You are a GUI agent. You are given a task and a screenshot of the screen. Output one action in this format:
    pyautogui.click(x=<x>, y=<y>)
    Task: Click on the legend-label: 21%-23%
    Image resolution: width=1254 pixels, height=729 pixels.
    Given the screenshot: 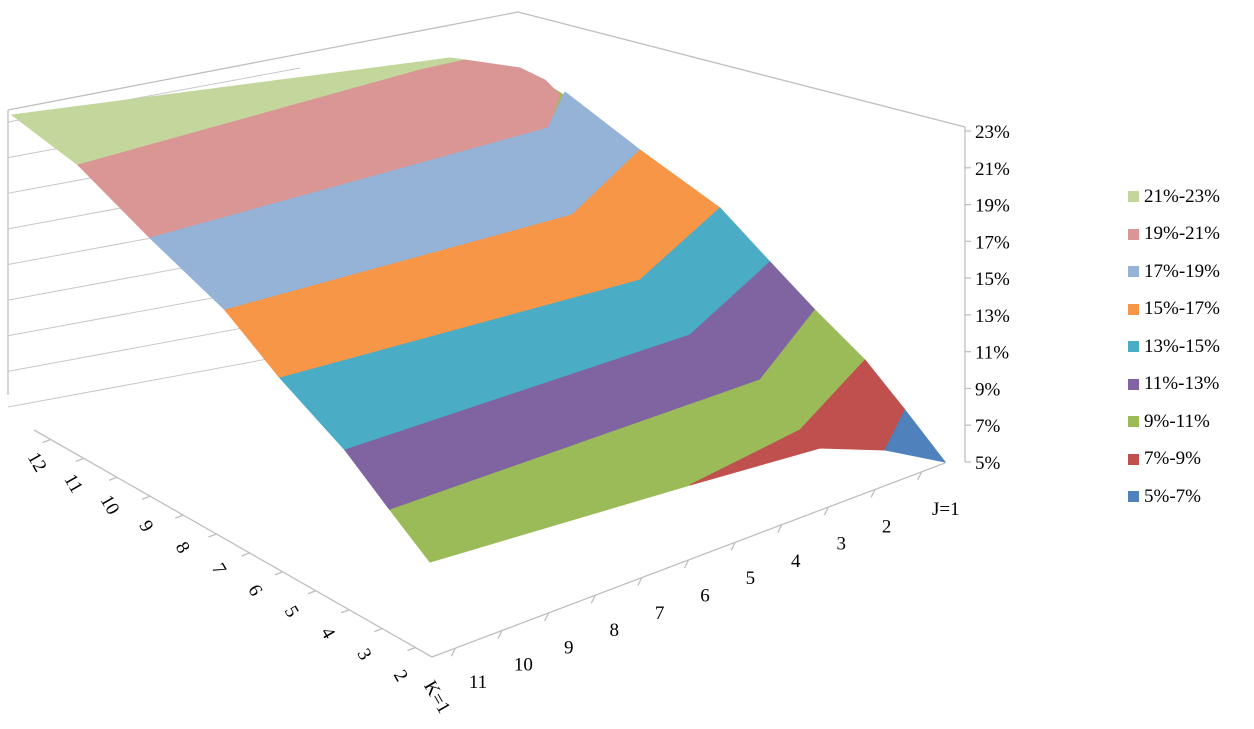 What is the action you would take?
    pyautogui.click(x=1182, y=196)
    